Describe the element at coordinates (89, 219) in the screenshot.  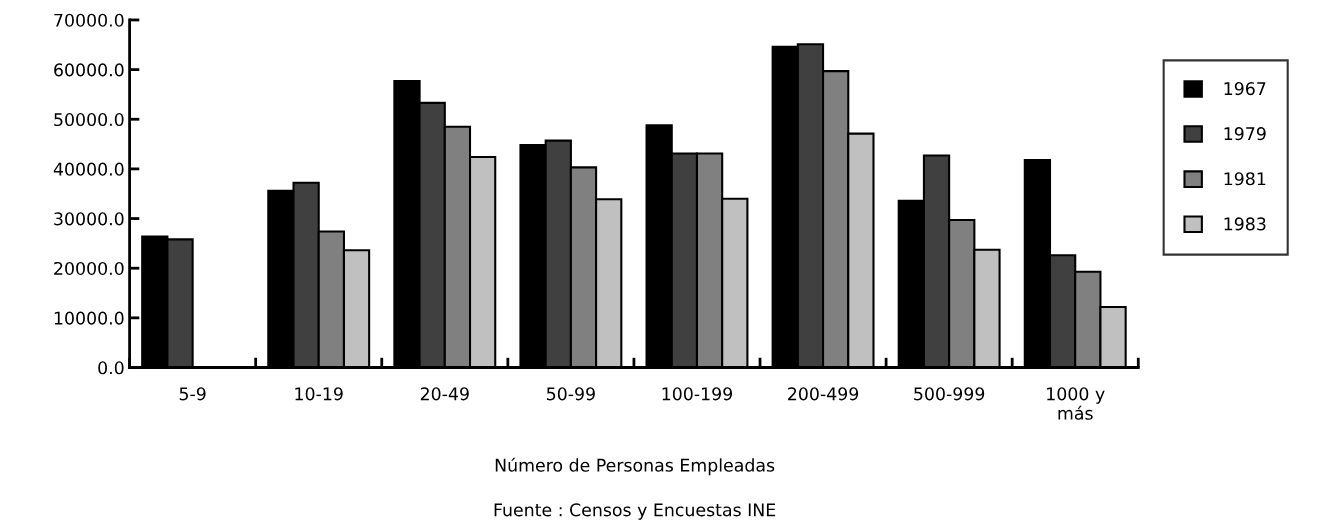
I see `y-tick-label: 30000.0` at that location.